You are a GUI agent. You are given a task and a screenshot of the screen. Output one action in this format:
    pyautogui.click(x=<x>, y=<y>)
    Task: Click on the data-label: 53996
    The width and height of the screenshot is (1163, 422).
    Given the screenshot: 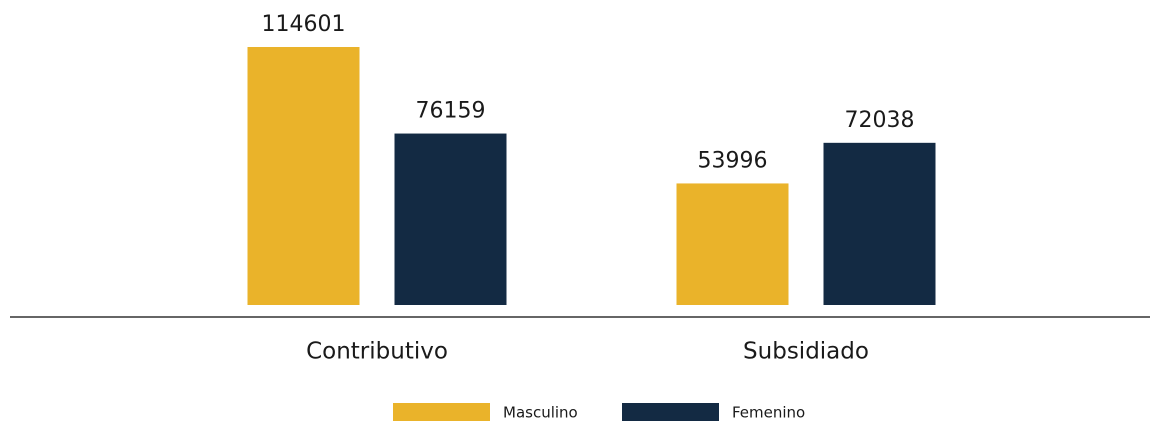 What is the action you would take?
    pyautogui.click(x=733, y=160)
    